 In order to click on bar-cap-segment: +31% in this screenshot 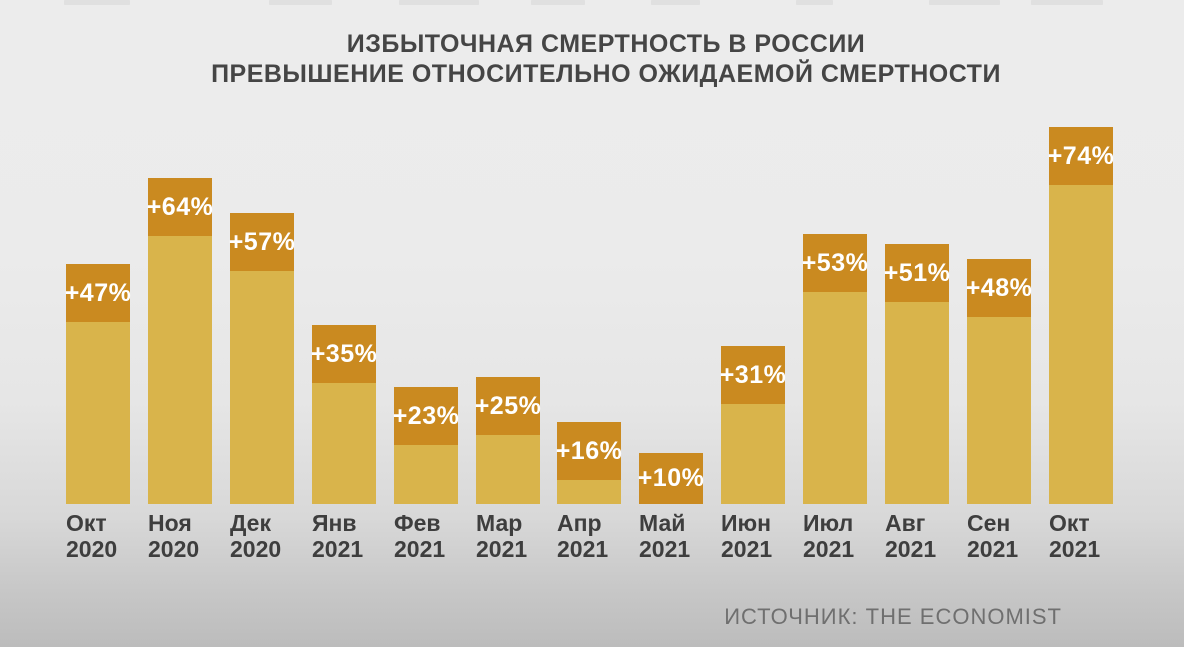, I will do `click(753, 375)`.